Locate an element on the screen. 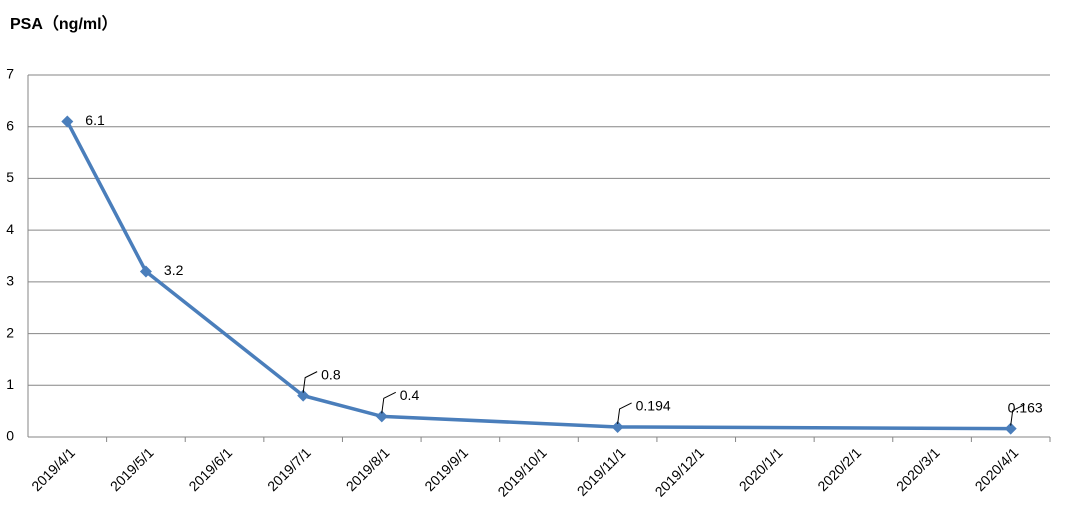 Image resolution: width=1080 pixels, height=522 pixels. y-tick-label: 1 is located at coordinates (10, 384).